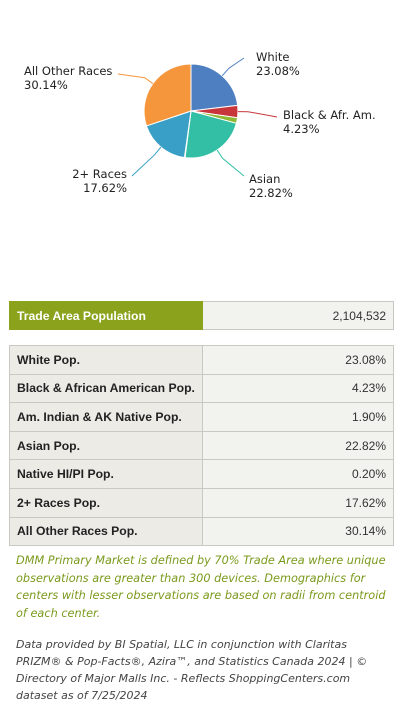  I want to click on pie-slice-name: White, so click(272, 57).